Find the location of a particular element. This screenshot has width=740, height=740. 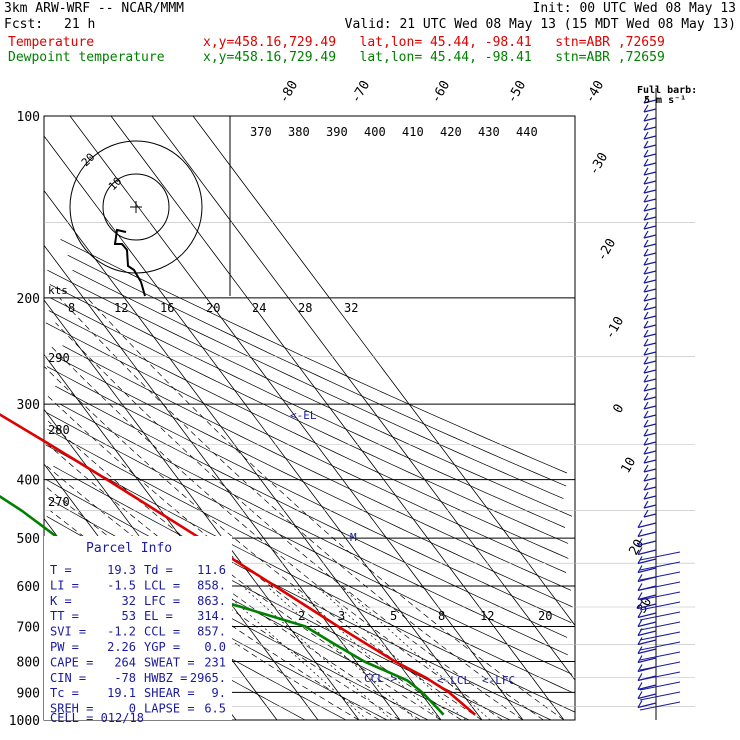

parcel-value: 19.3 is located at coordinates (121, 570).